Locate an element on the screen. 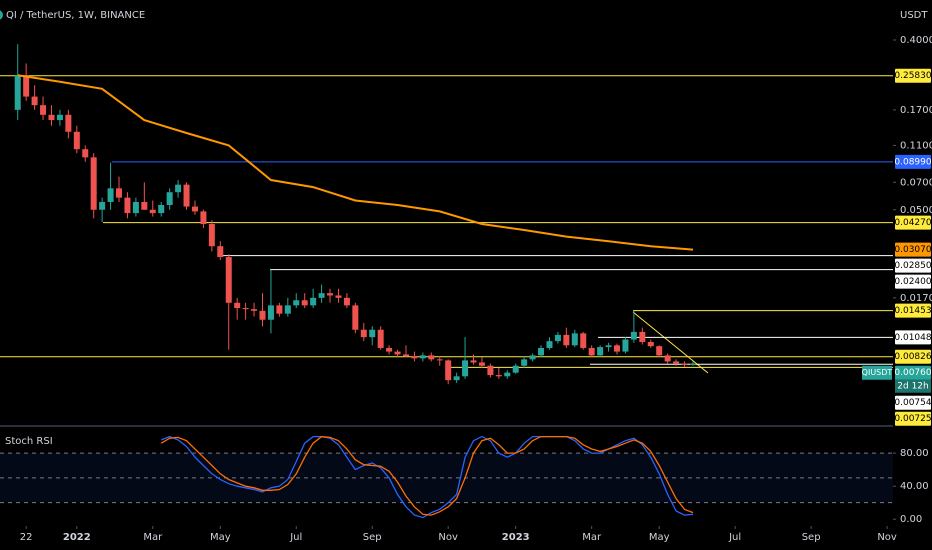 The width and height of the screenshot is (932, 550). price-label: 0.25830 is located at coordinates (912, 76).